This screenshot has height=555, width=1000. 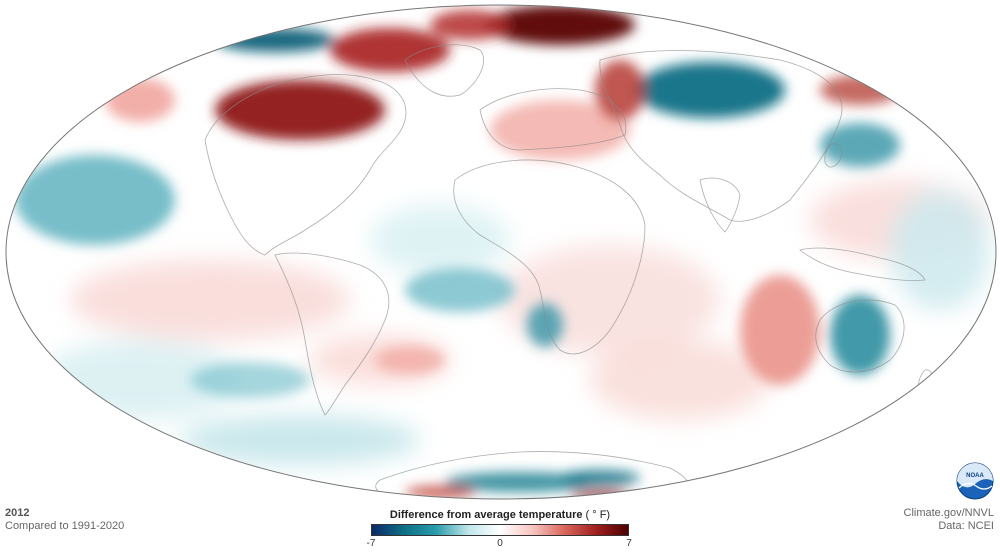 I want to click on legend-tick-max: 7, so click(x=629, y=543).